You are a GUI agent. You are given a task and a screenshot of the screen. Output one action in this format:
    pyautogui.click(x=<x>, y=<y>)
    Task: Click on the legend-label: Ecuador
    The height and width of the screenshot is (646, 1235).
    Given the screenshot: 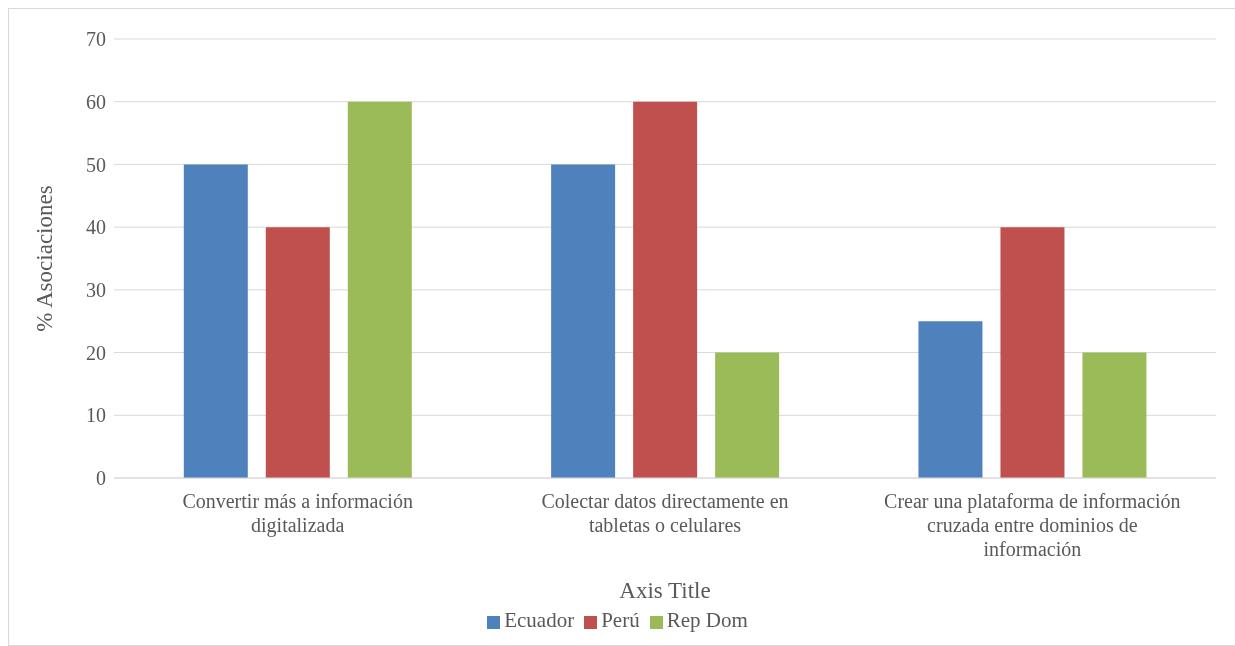 What is the action you would take?
    pyautogui.click(x=539, y=620)
    